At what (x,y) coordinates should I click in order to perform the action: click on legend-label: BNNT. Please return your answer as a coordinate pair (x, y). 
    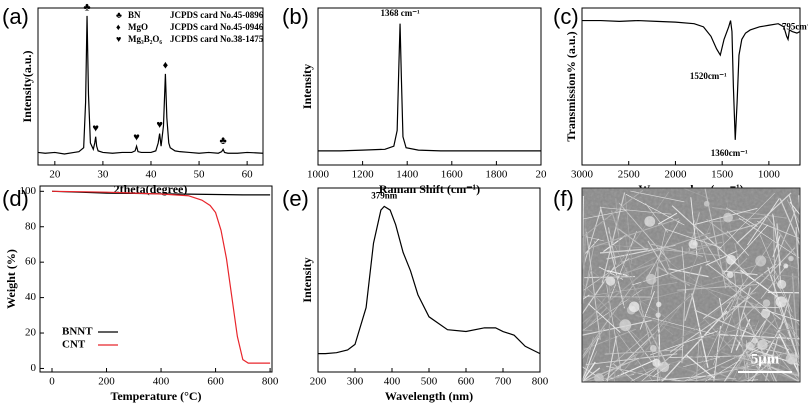
    Looking at the image, I should click on (77, 332).